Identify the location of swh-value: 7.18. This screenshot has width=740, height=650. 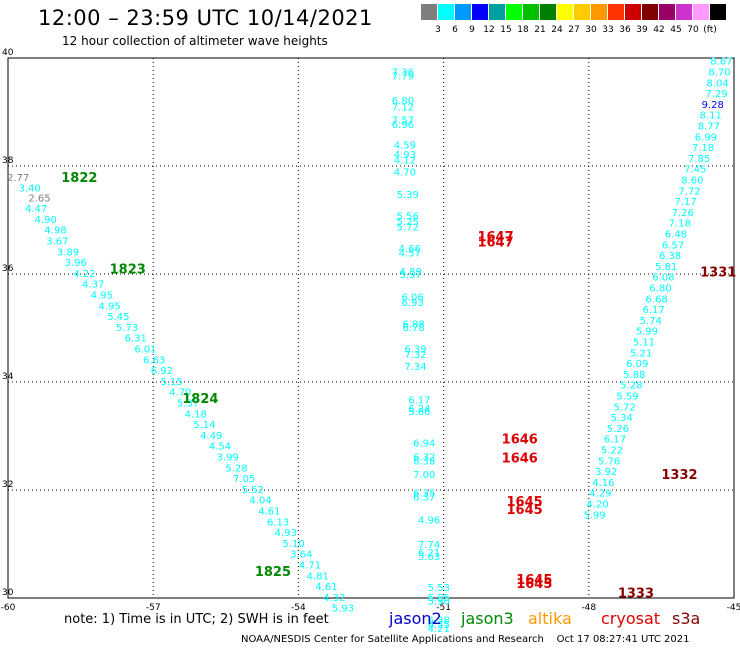
(703, 148).